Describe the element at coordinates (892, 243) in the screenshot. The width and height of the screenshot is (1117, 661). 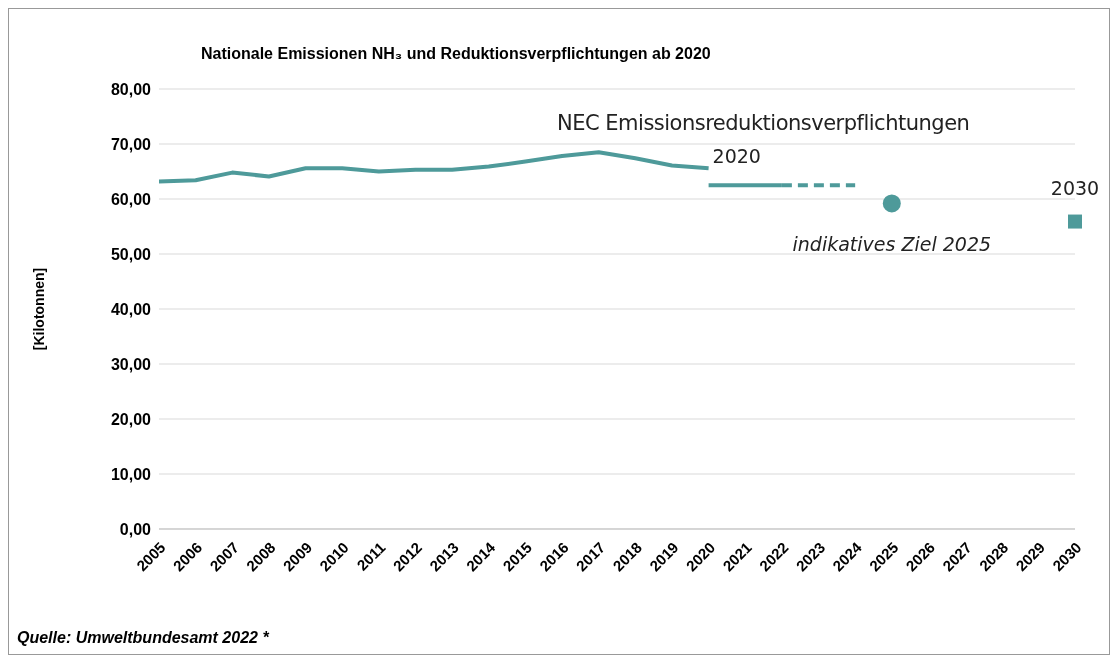
I see `series-label: indikatives Ziel 2025` at that location.